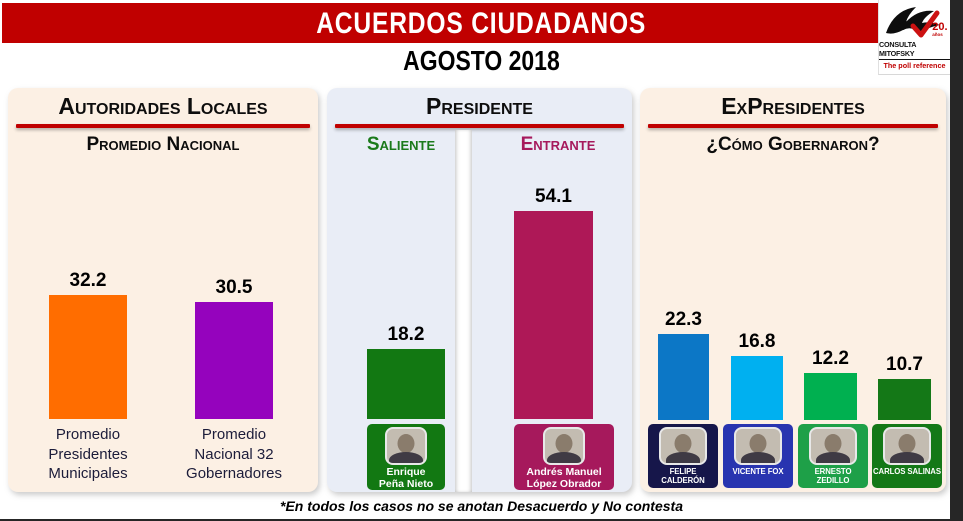  I want to click on bar-lopez-obrador: 54.1, so click(553, 302).